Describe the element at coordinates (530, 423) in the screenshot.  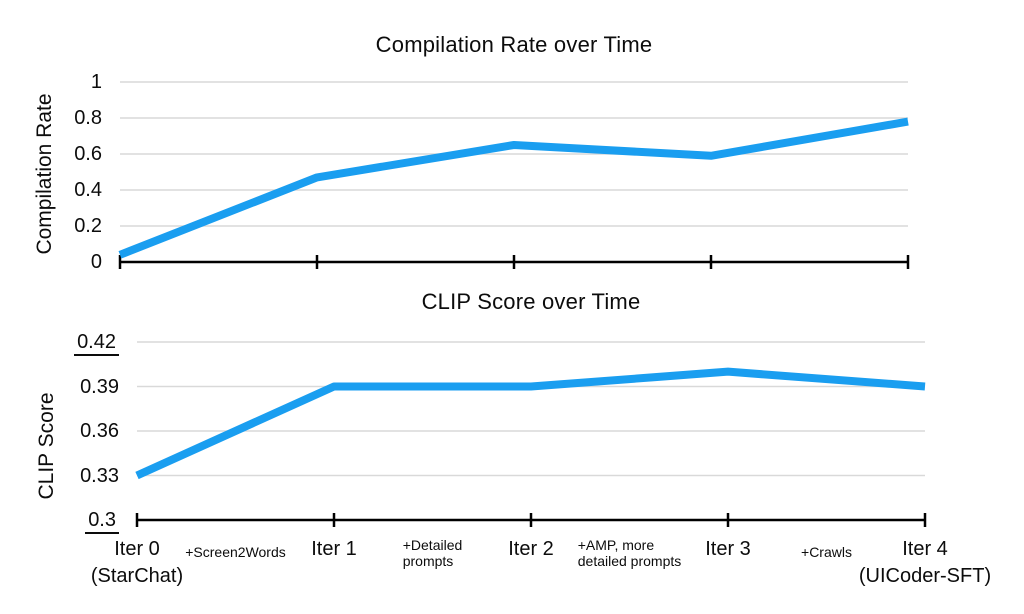
I see `data-line-clip-score` at that location.